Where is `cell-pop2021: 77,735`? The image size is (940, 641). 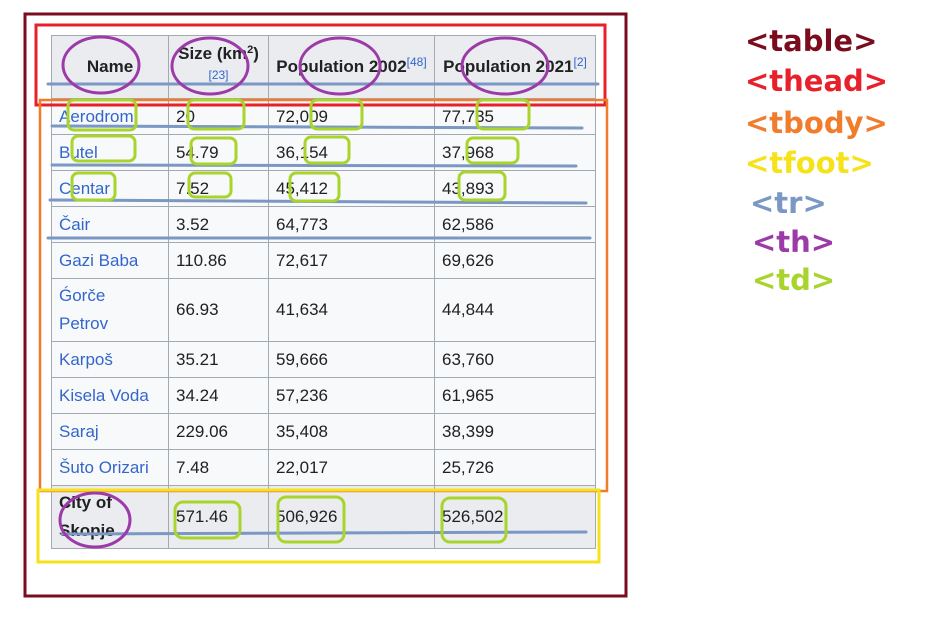
cell-pop2021: 77,735 is located at coordinates (515, 116).